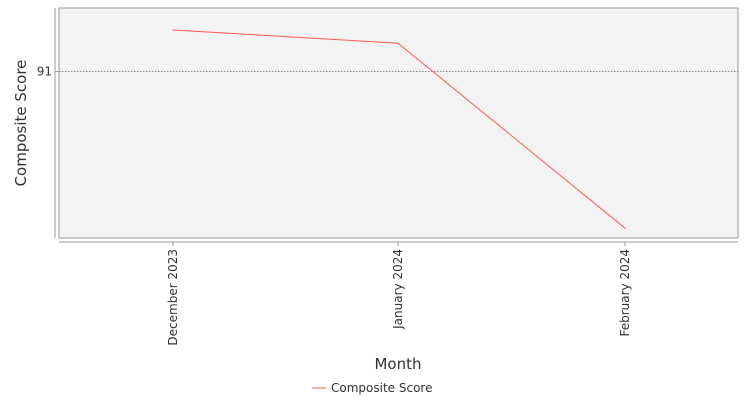 This screenshot has width=750, height=400. I want to click on legend: Composite Score, so click(372, 388).